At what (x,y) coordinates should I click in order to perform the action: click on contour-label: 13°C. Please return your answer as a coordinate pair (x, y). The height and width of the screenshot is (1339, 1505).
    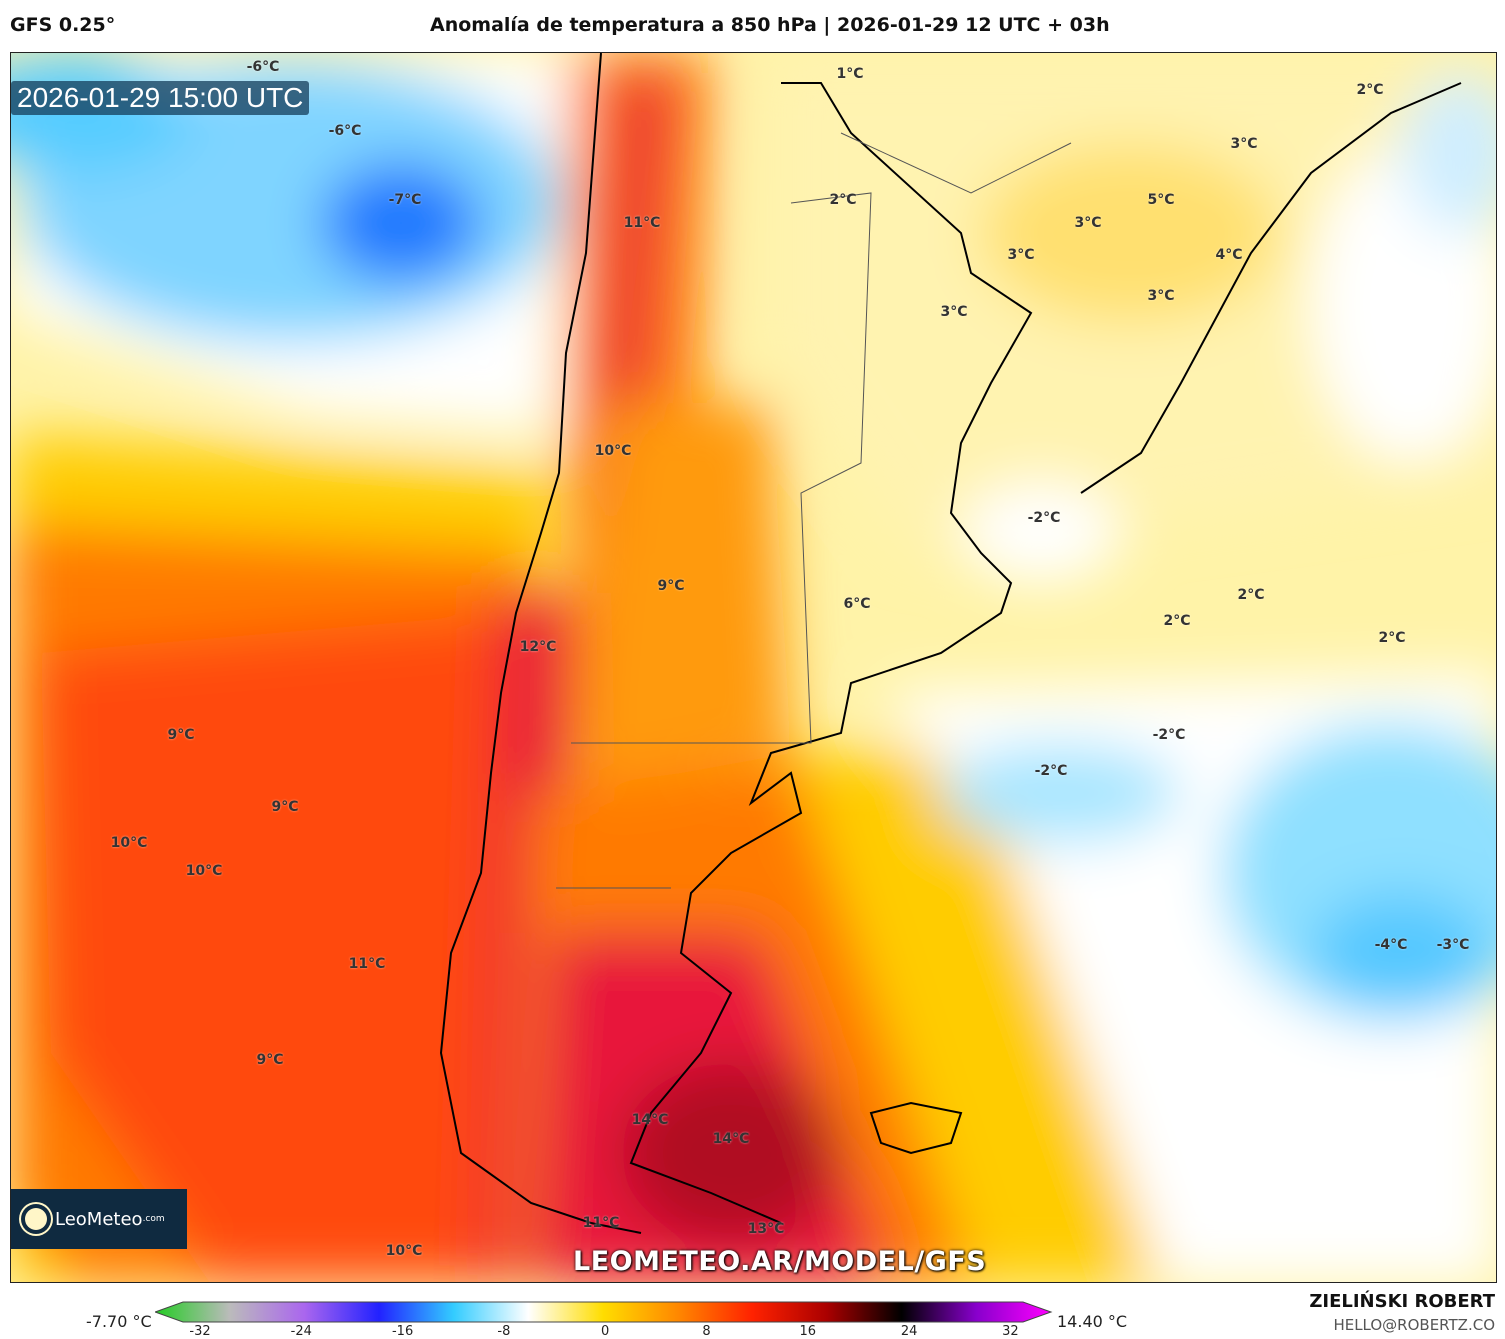
    Looking at the image, I should click on (766, 1229).